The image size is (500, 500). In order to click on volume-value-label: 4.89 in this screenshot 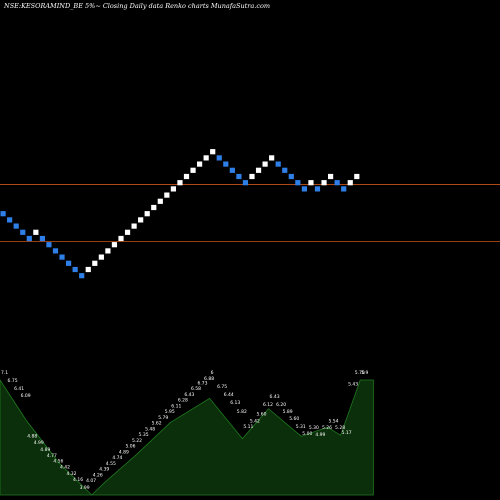, I will do `click(45, 450)`.